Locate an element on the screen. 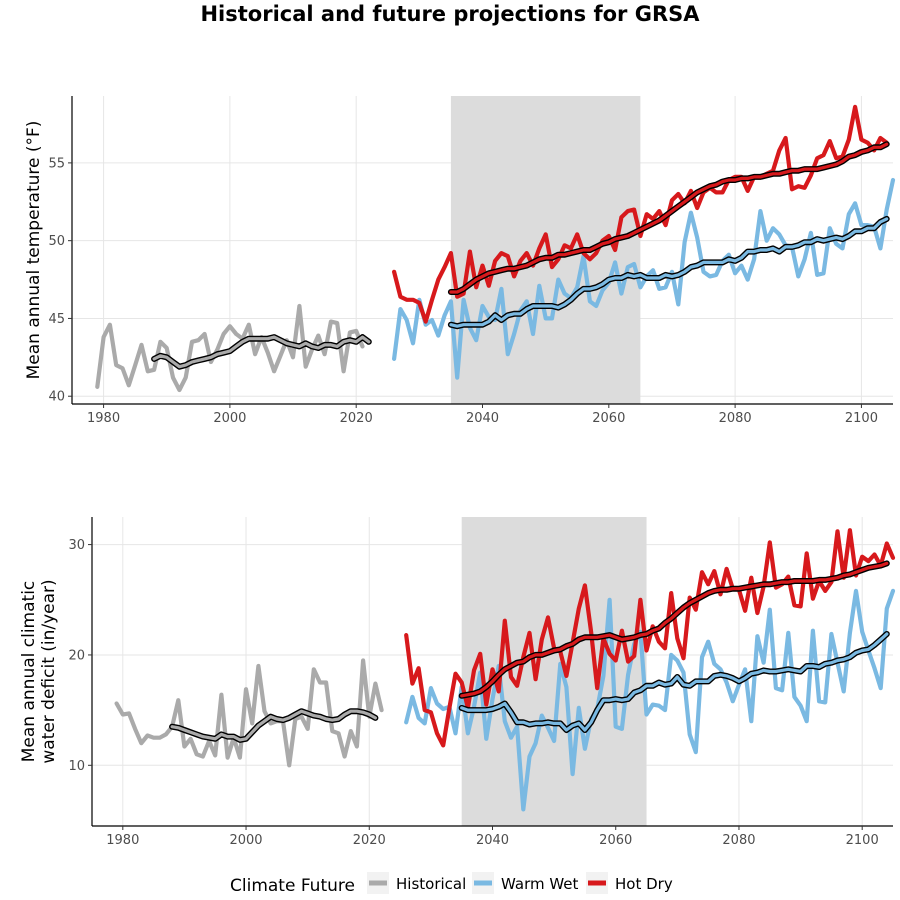 Image resolution: width=900 pixels, height=900 pixels. y-axis-title-line: Mean annual temperature (°F) is located at coordinates (34, 250).